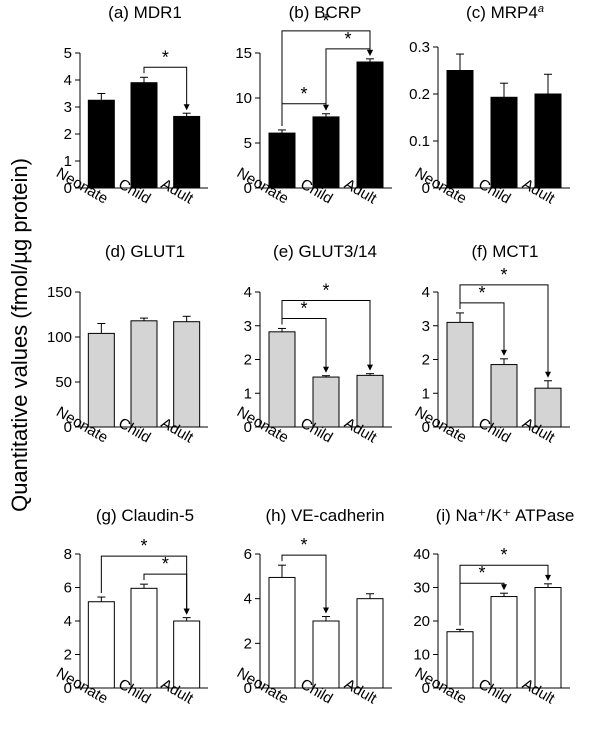 Image resolution: width=600 pixels, height=733 pixels. Describe the element at coordinates (68, 588) in the screenshot. I see `y-tick-label: 6` at that location.